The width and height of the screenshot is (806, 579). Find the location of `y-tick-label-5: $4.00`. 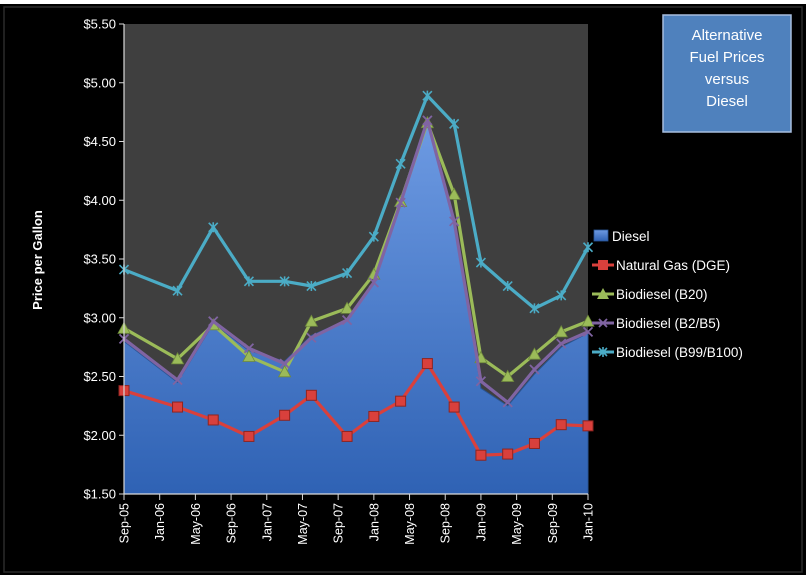

y-tick-label-5: $4.00 is located at coordinates (99, 200).